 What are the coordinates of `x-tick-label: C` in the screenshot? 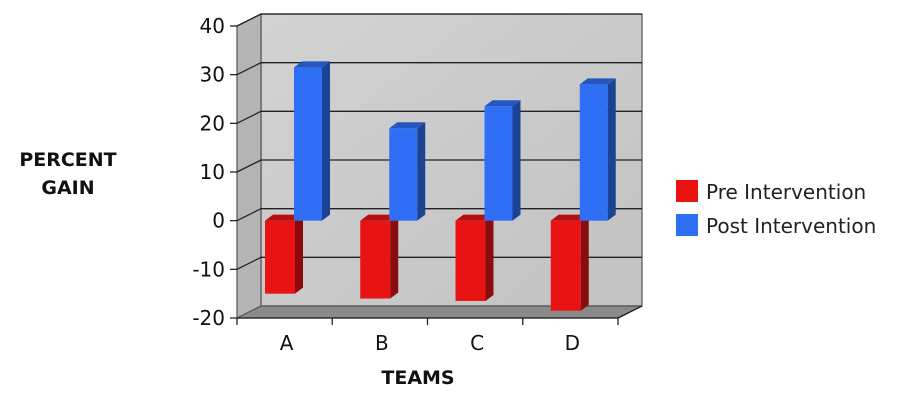 It's located at (477, 343).